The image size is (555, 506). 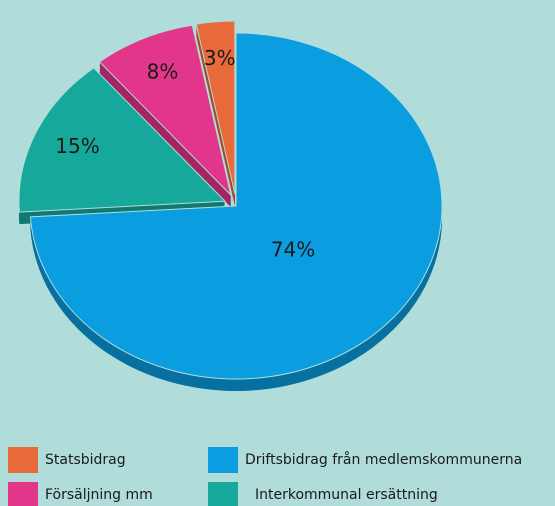 What do you see at coordinates (85, 460) in the screenshot?
I see `legend-label: Statsbidrag` at bounding box center [85, 460].